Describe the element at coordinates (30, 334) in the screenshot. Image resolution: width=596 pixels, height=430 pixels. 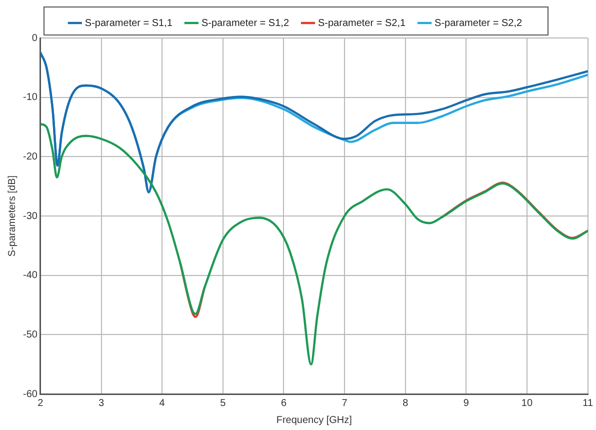
I see `y-tick-label: -50` at that location.